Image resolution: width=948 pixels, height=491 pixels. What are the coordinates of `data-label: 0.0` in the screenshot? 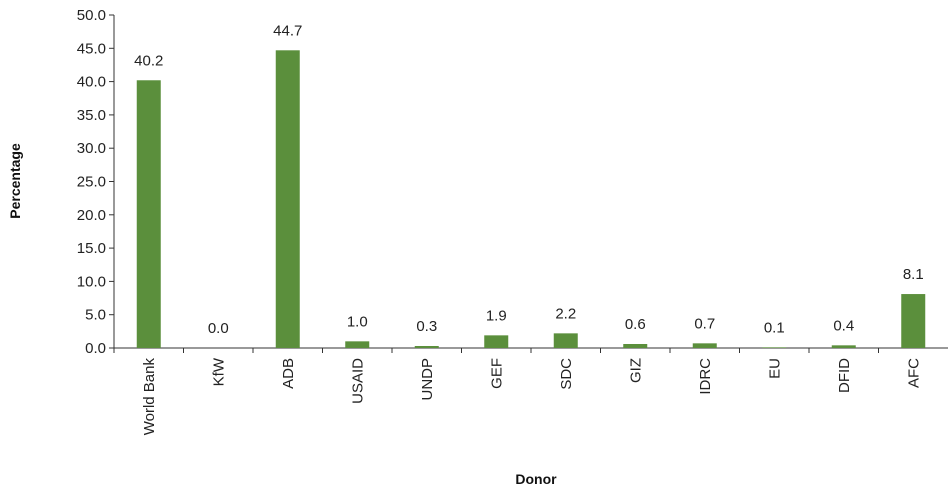 It's located at (218, 328).